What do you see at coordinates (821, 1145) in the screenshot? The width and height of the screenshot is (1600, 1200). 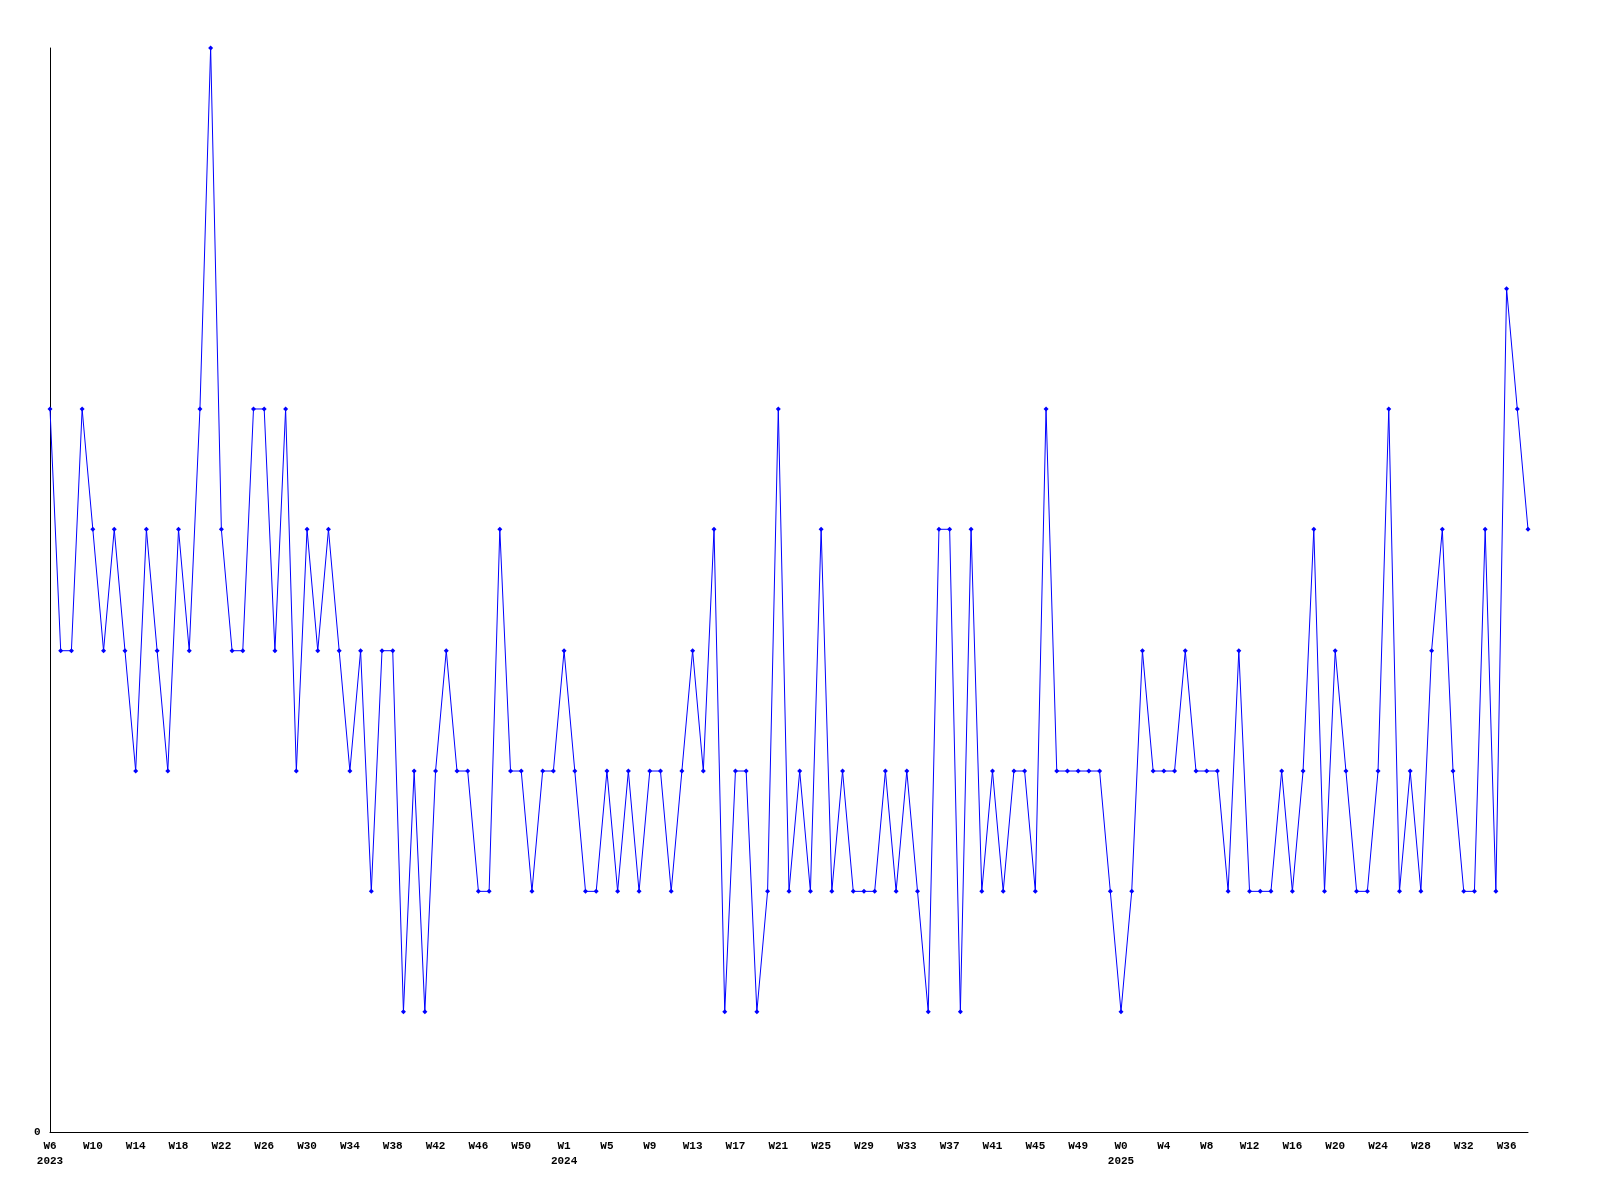 I see `x-tick-label: W25` at bounding box center [821, 1145].